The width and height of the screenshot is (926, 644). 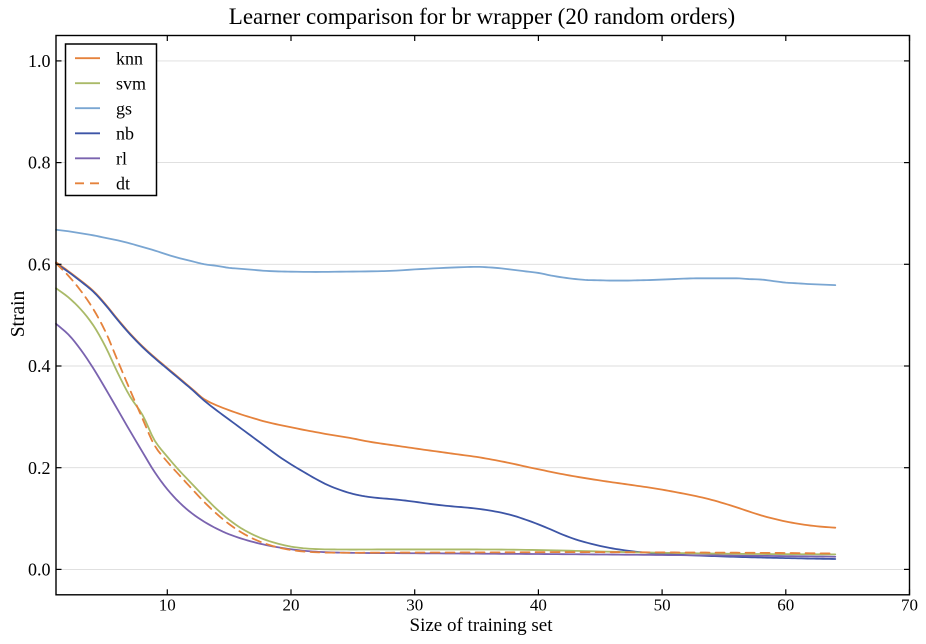 What do you see at coordinates (39, 264) in the screenshot?
I see `svg-text: 0.6` at bounding box center [39, 264].